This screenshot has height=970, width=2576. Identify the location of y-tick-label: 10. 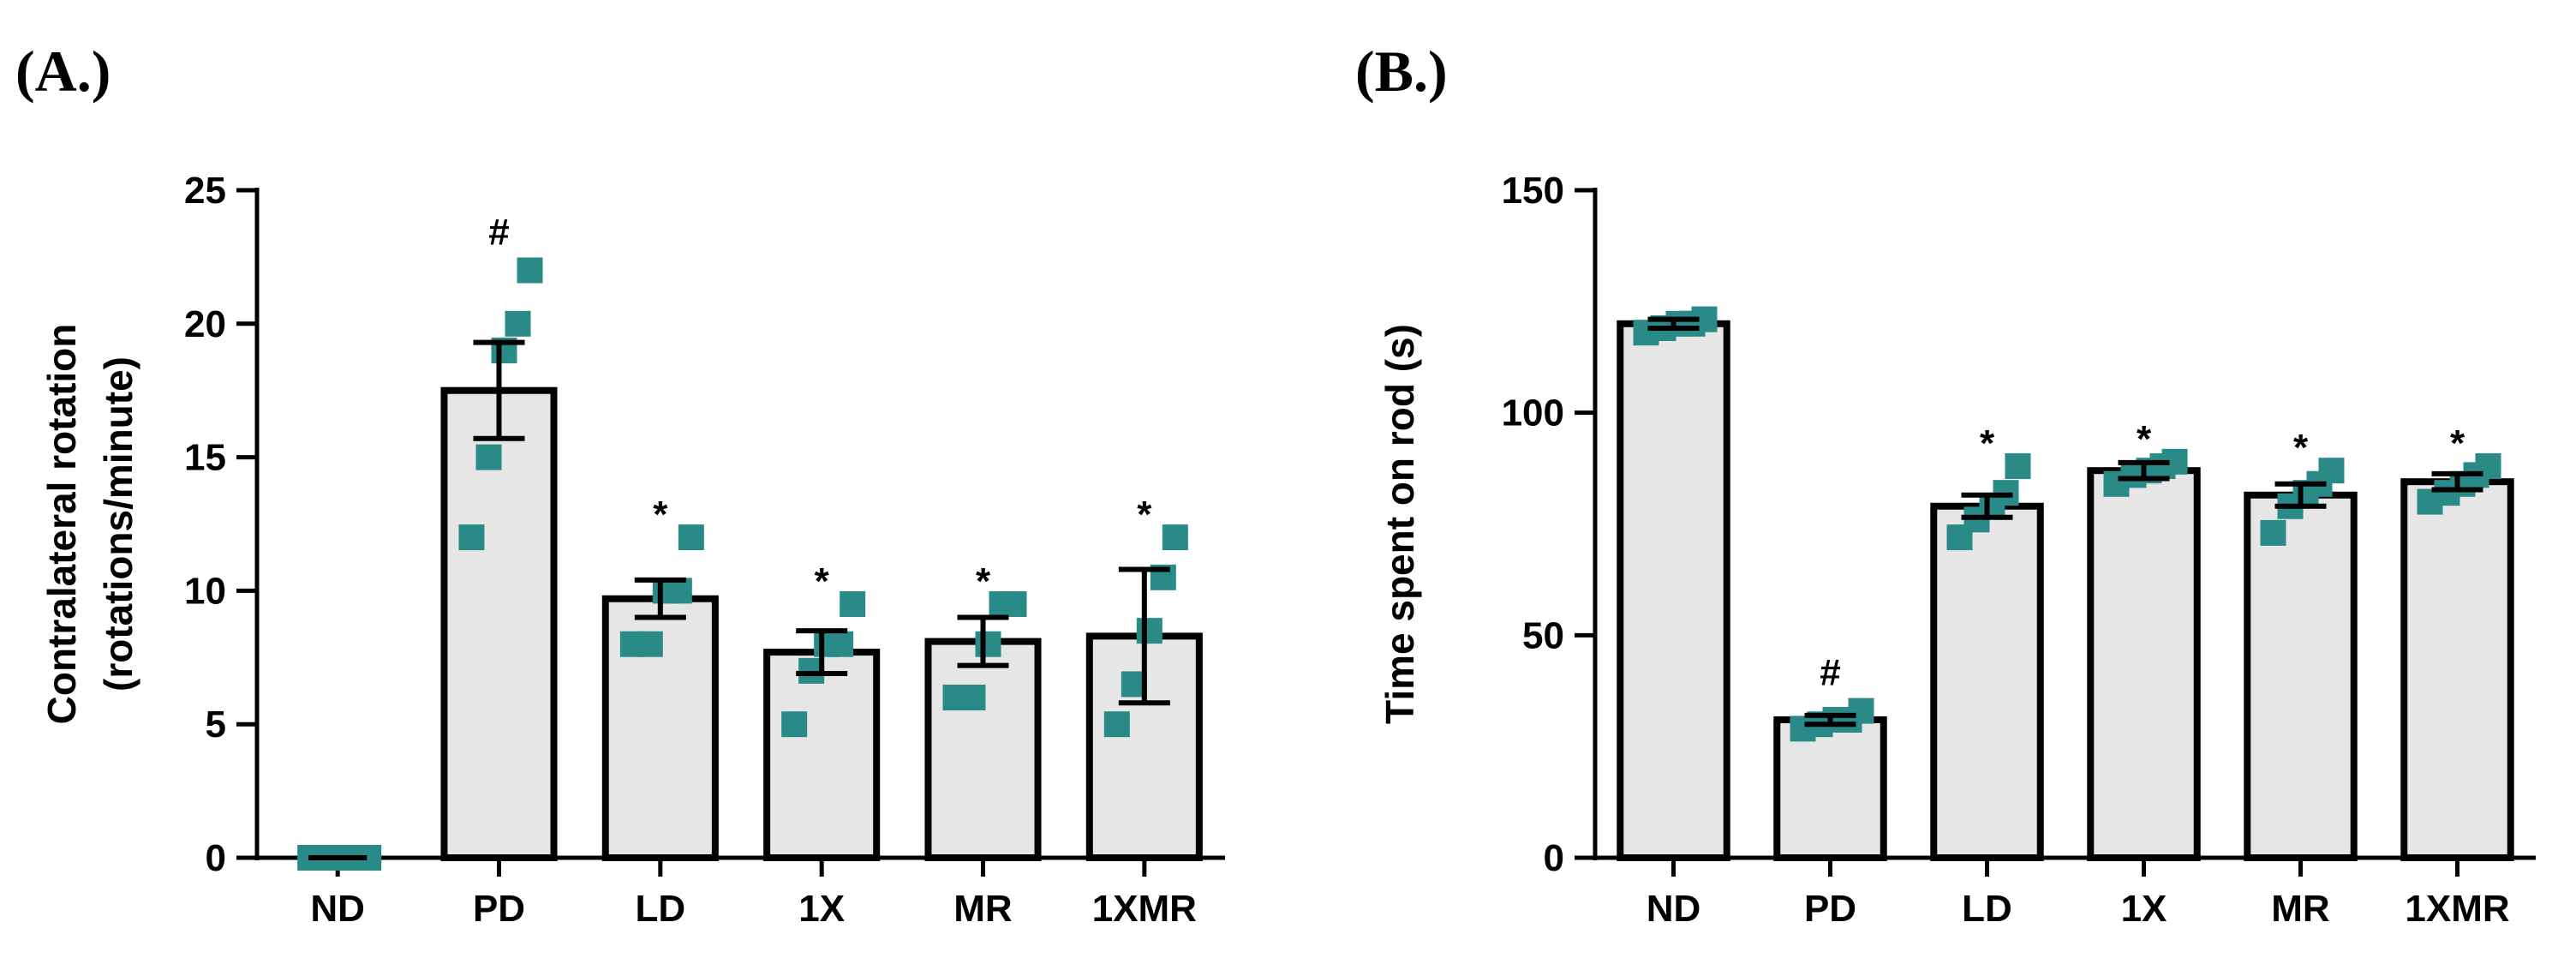
(205, 591).